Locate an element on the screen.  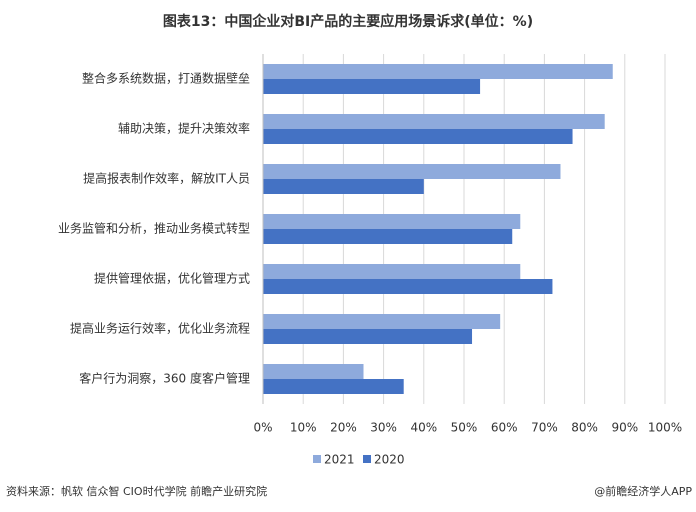
x-tick-label: 30% is located at coordinates (383, 428).